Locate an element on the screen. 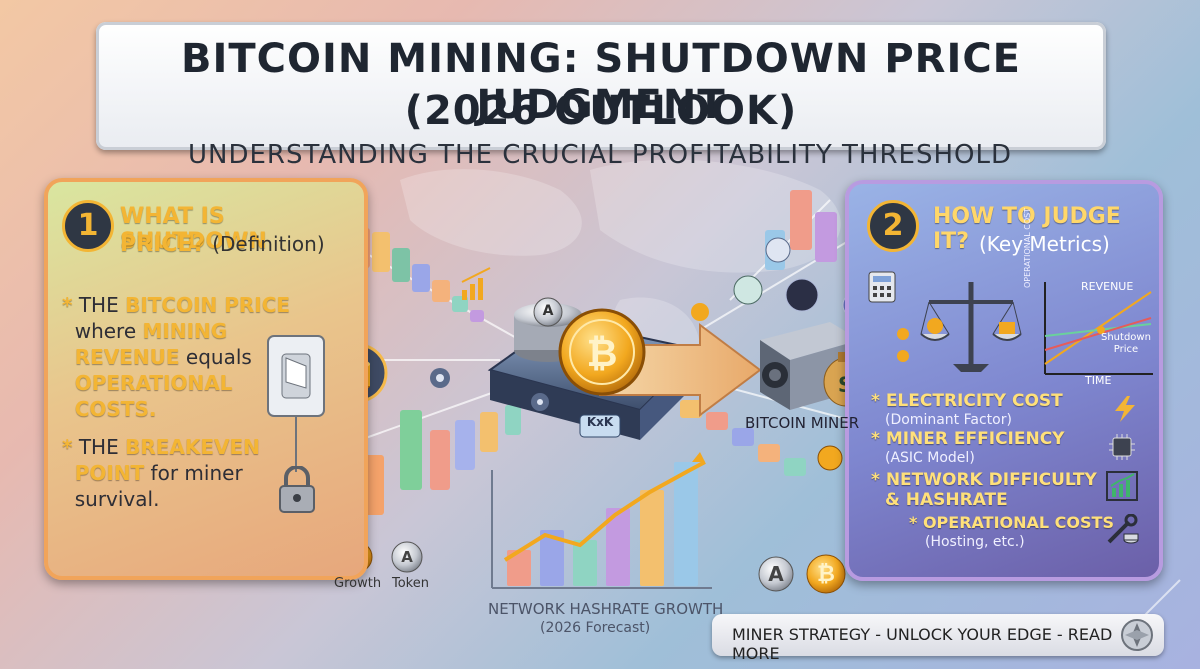 This screenshot has height=669, width=1200. compass-logo-icon is located at coordinates (1137, 635).